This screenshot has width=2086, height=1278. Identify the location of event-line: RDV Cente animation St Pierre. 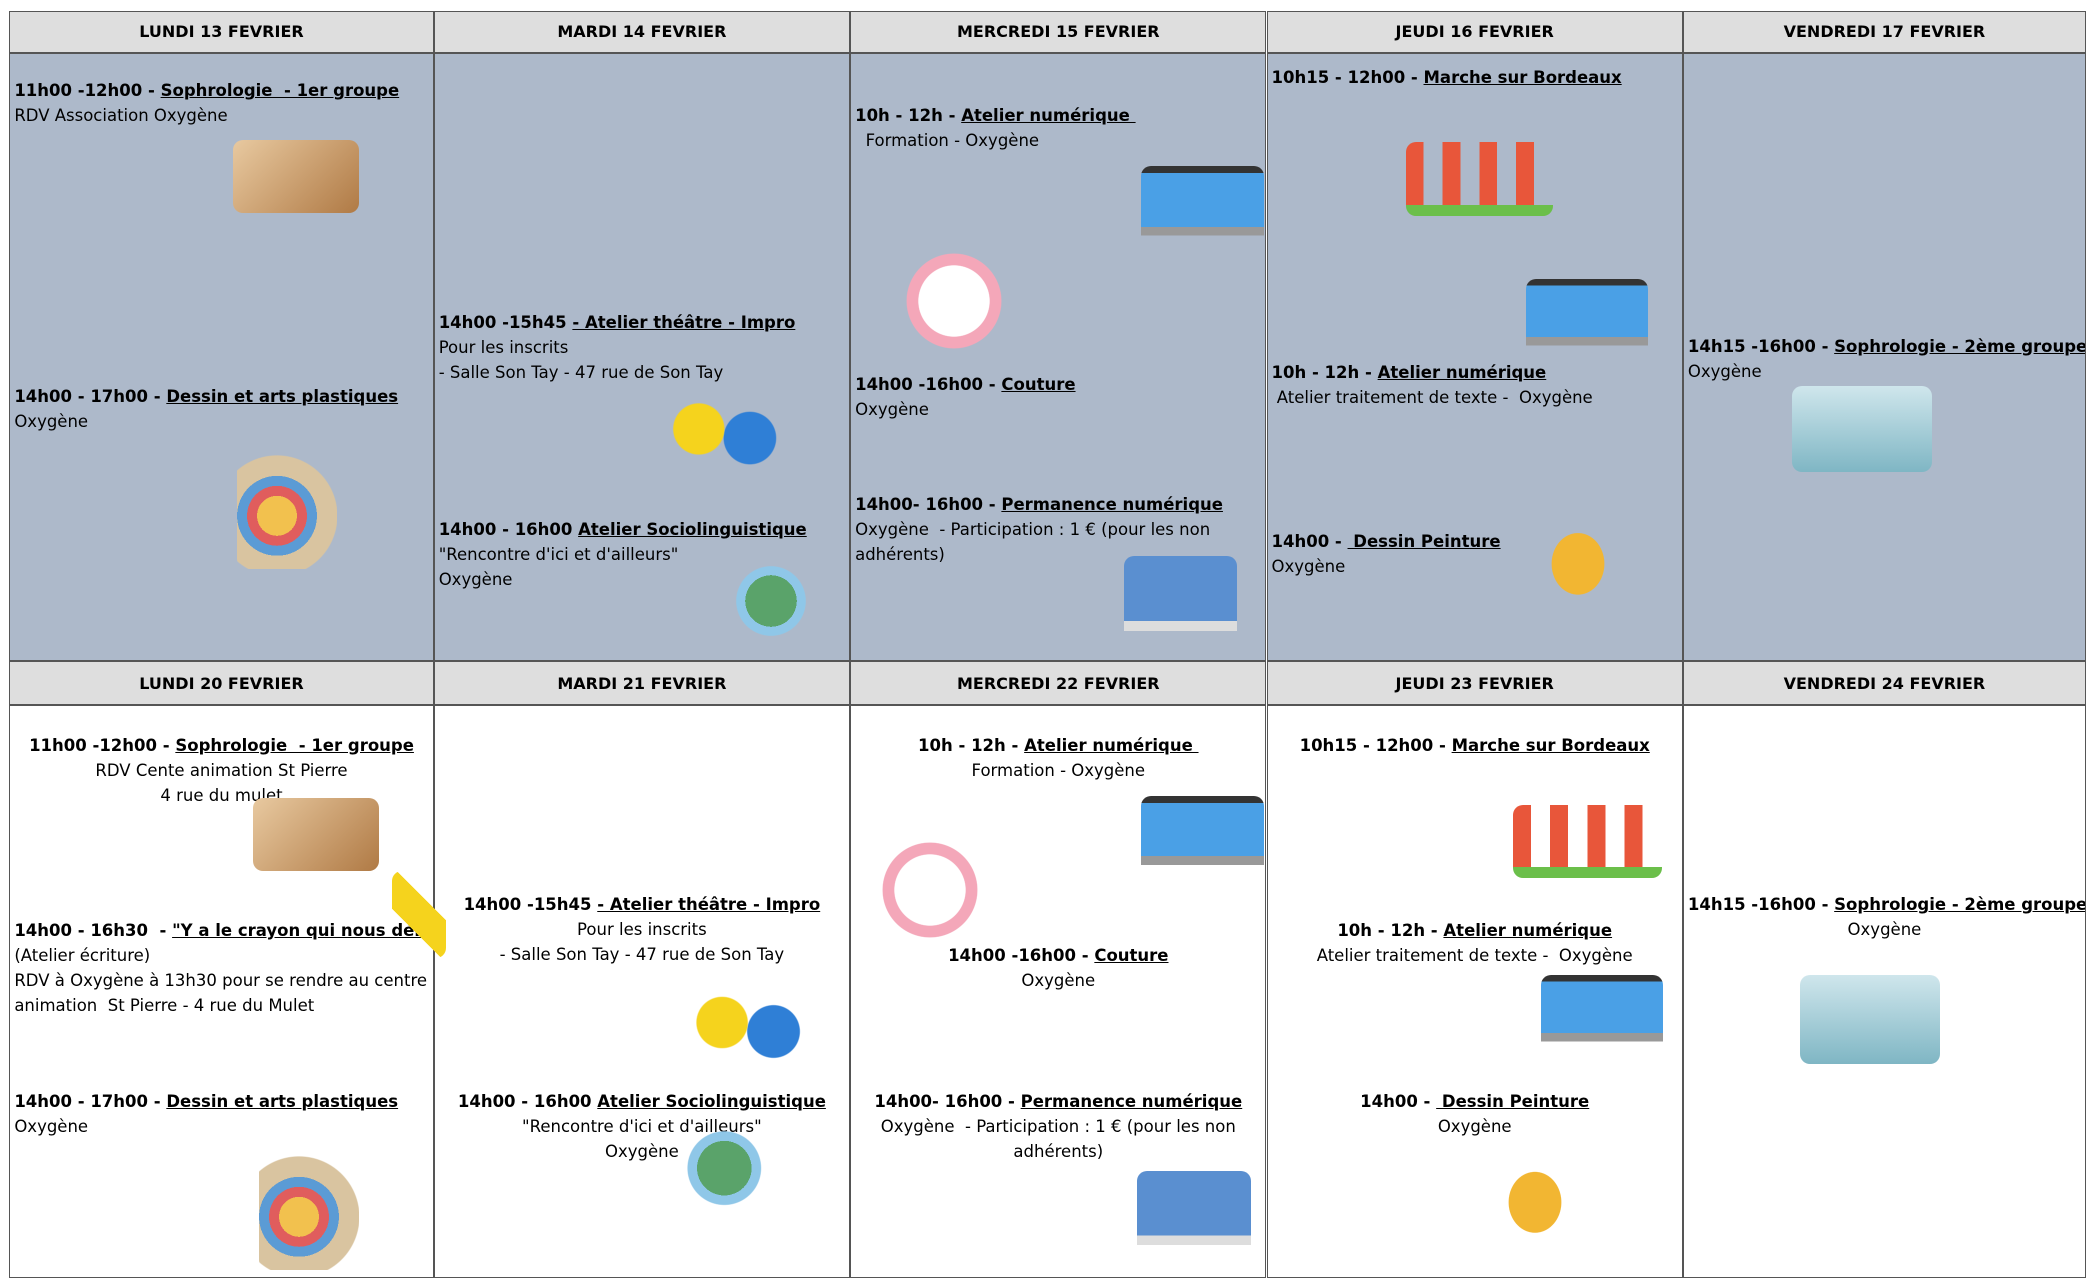
(221, 770).